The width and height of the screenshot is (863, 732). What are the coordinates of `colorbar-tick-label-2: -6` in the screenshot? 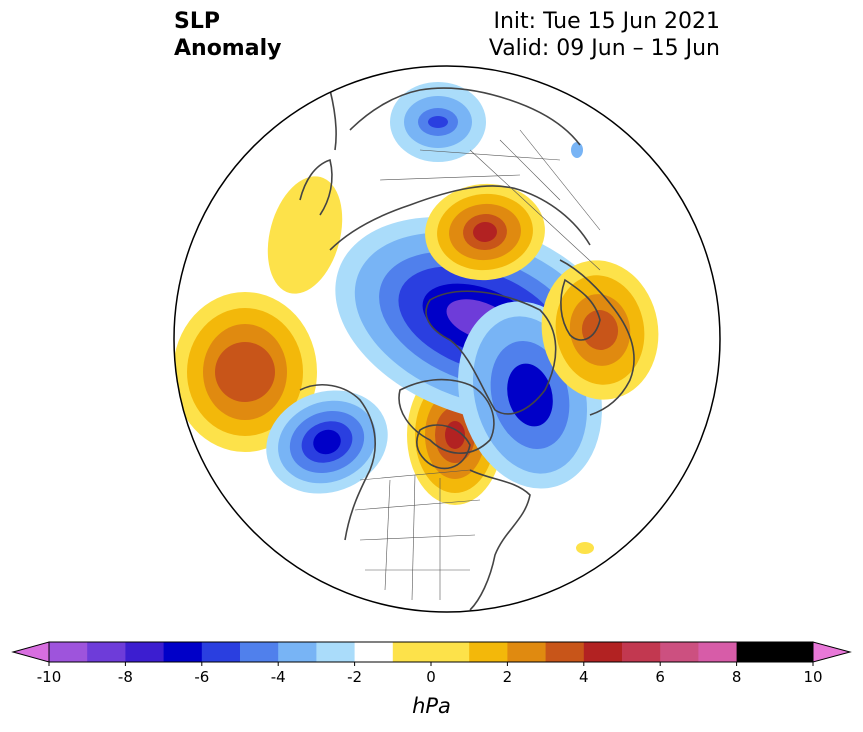 It's located at (201, 677).